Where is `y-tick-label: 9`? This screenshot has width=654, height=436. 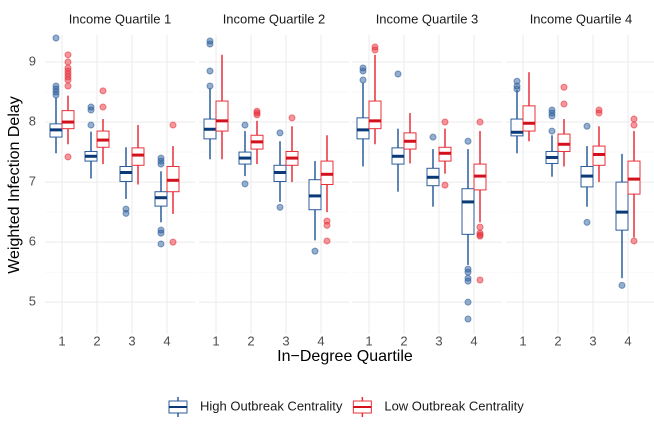
y-tick-label: 9 is located at coordinates (32, 60).